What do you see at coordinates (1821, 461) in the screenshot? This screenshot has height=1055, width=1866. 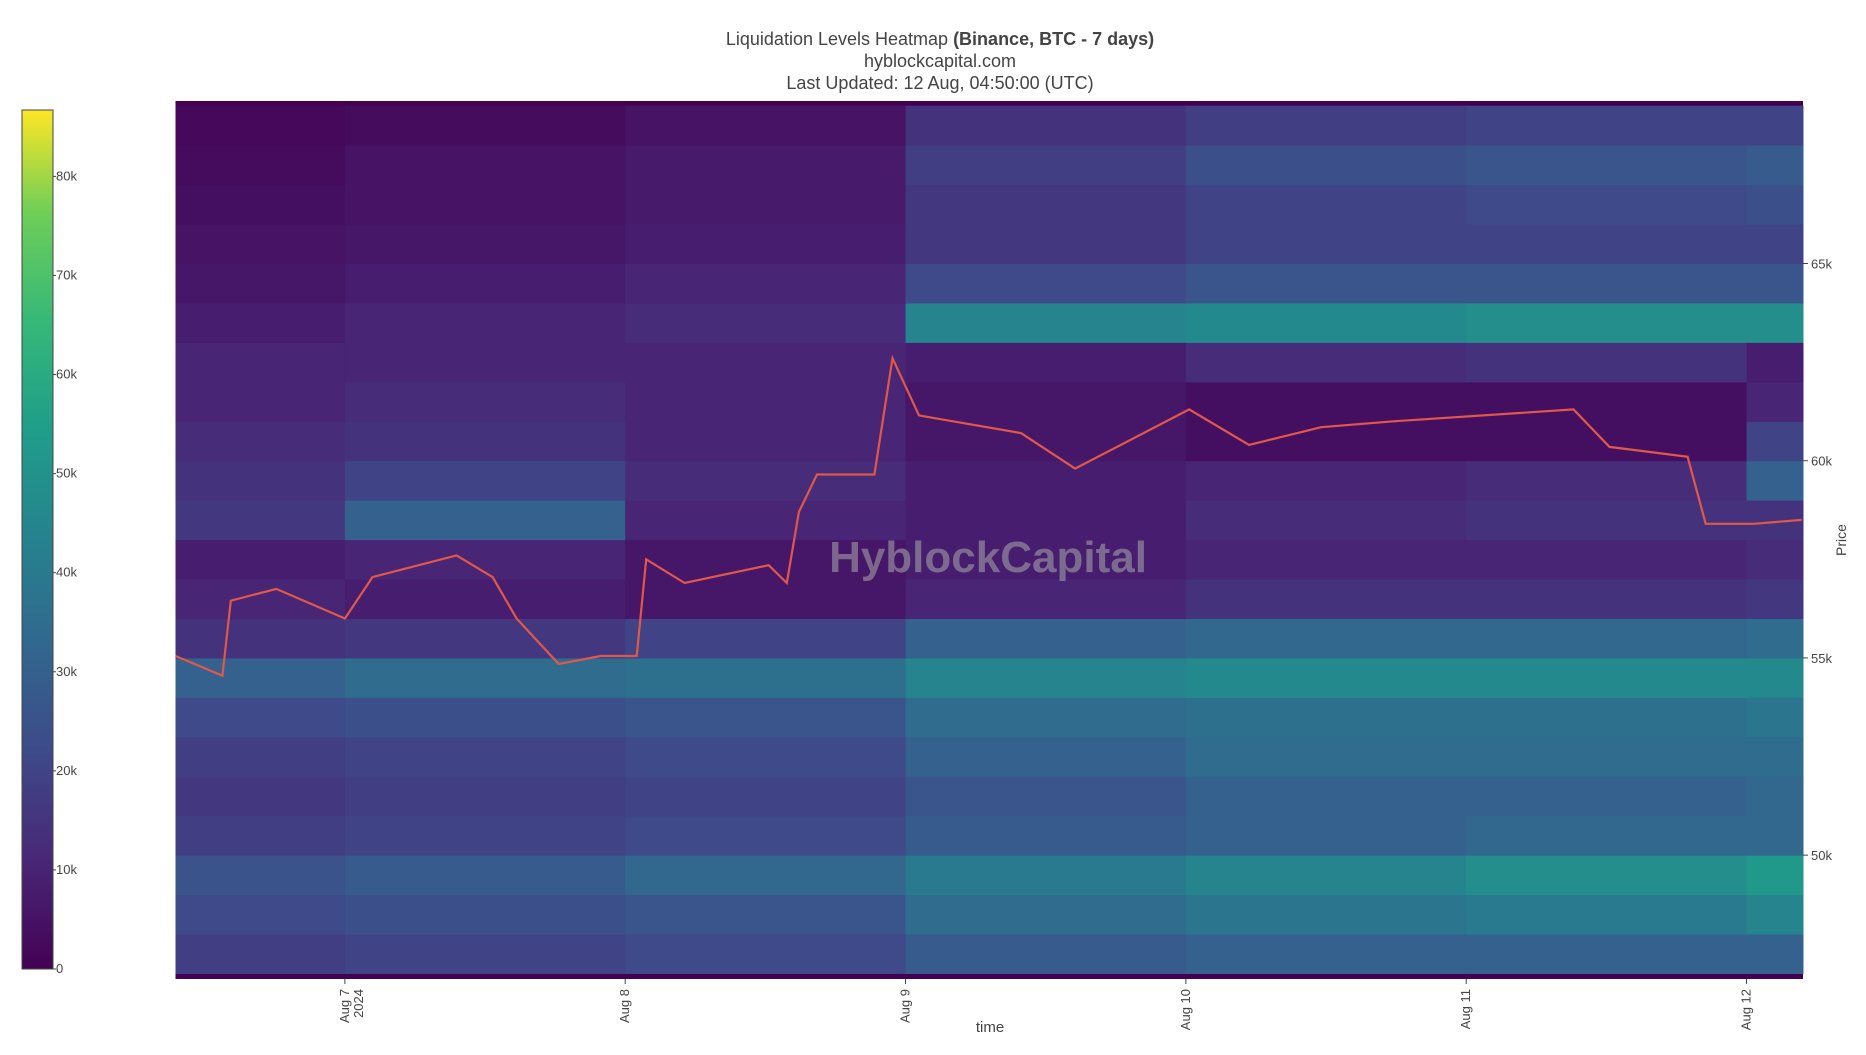 I see `y-tick-label: 60k` at bounding box center [1821, 461].